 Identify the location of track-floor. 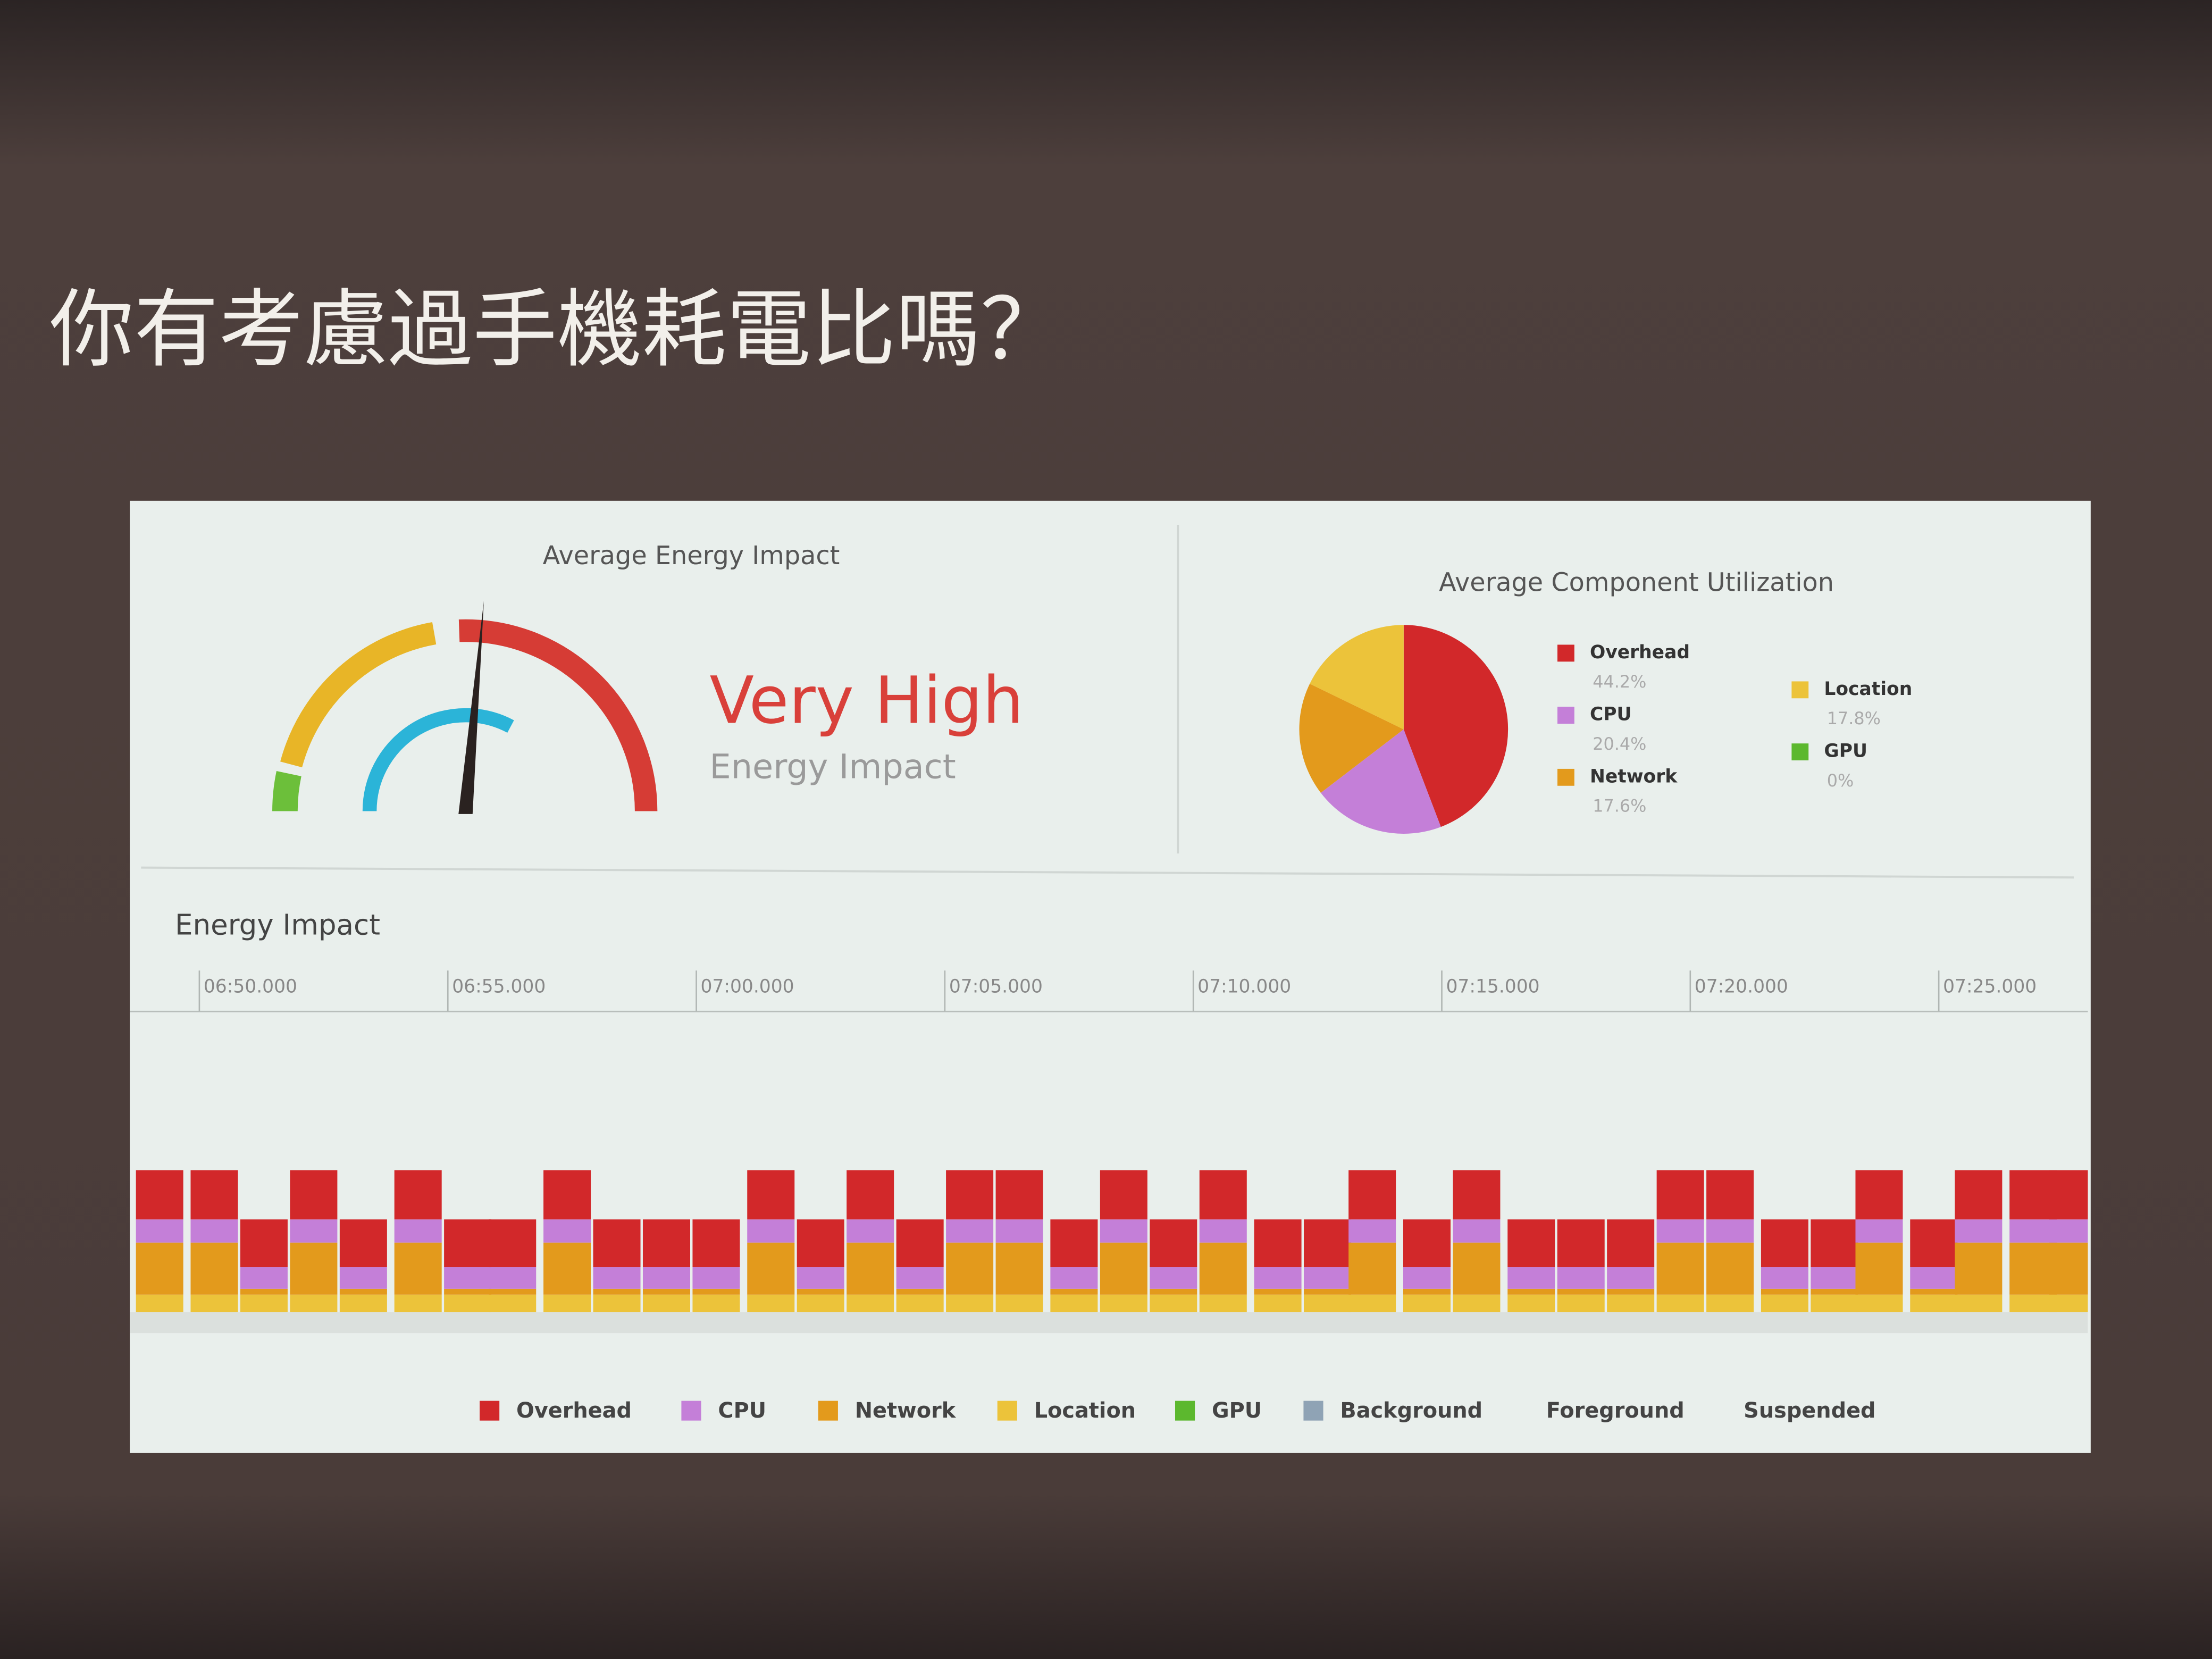
(1109, 1323).